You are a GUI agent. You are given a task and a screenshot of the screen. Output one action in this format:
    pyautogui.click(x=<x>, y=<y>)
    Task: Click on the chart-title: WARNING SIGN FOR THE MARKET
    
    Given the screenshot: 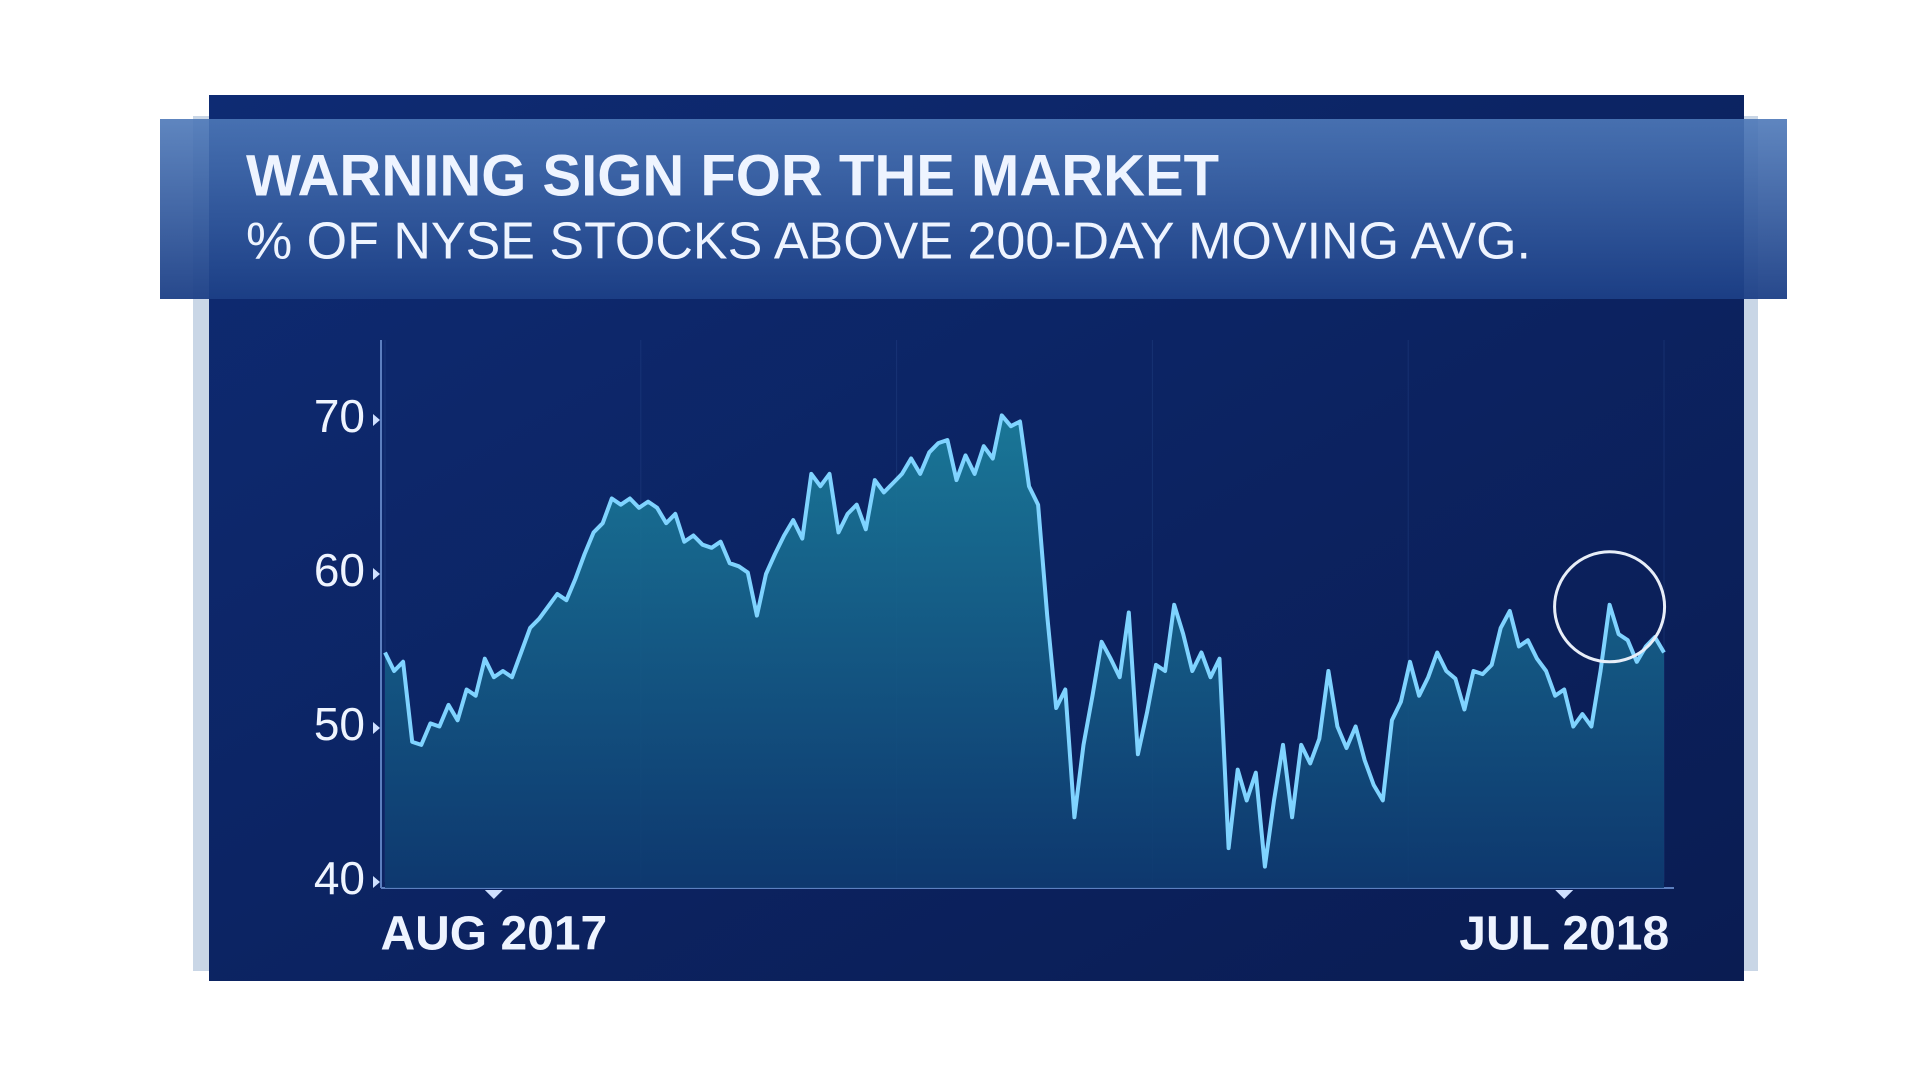 What is the action you would take?
    pyautogui.click(x=732, y=175)
    